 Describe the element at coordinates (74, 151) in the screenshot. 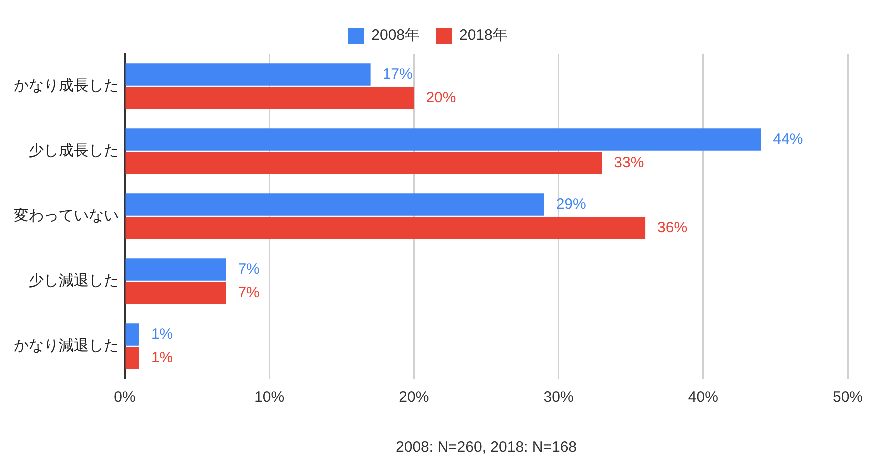

I see `y-tick-label: 少し成長した` at that location.